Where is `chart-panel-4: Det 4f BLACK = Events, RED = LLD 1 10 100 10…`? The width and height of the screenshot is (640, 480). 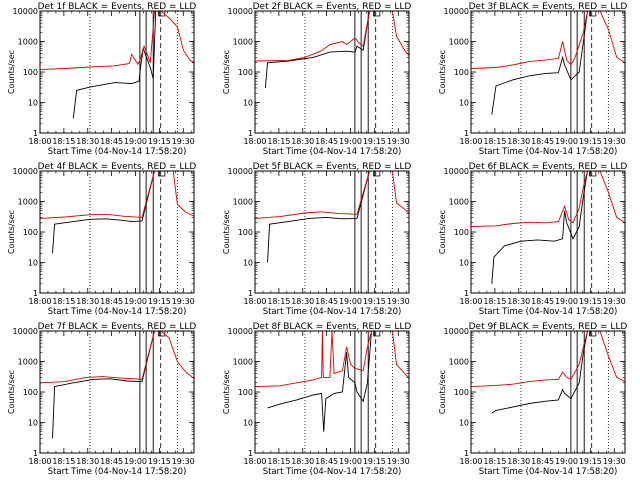
chart-panel-4: Det 4f BLACK = Events, RED = LLD 1 10 100 10… is located at coordinates (101, 239).